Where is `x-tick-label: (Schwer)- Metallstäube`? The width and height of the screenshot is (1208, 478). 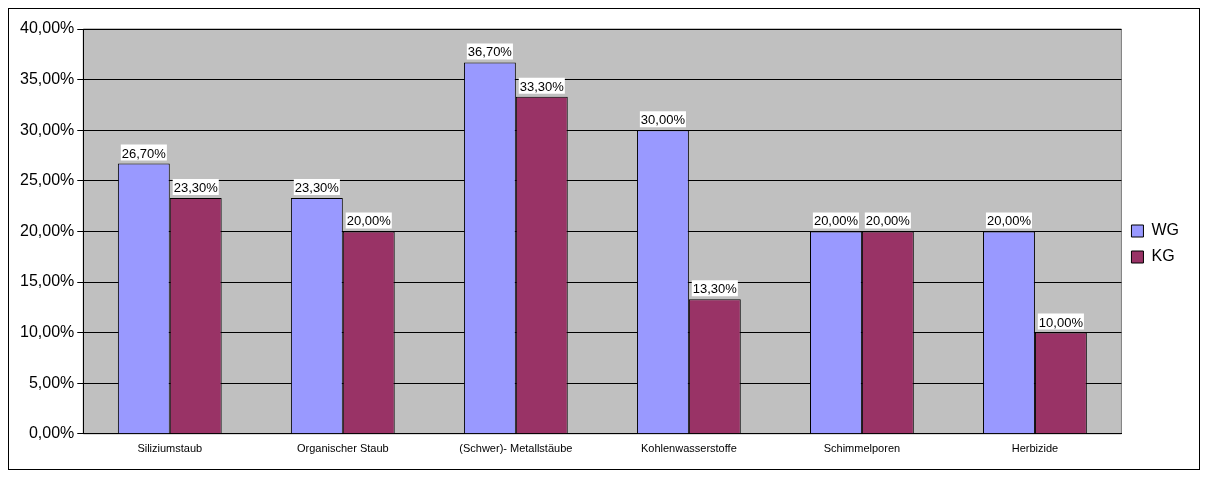
x-tick-label: (Schwer)- Metallstäube is located at coordinates (516, 448).